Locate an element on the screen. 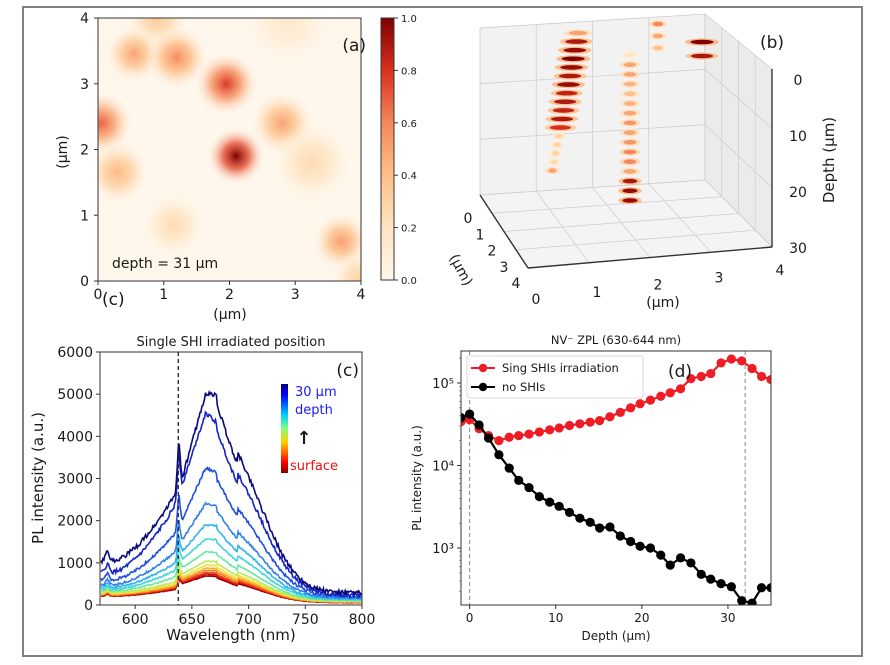 The width and height of the screenshot is (890, 665). depth-annotation: depth = 31 μm is located at coordinates (165, 264).